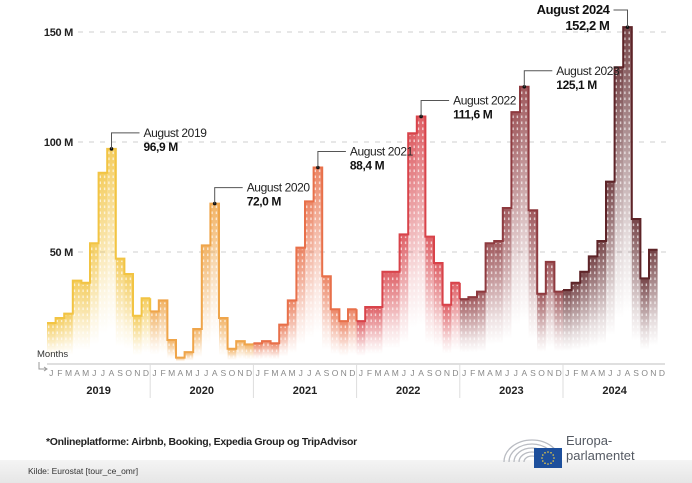 This screenshot has width=692, height=483. Describe the element at coordinates (346, 471) in the screenshot. I see `source-bar` at that location.